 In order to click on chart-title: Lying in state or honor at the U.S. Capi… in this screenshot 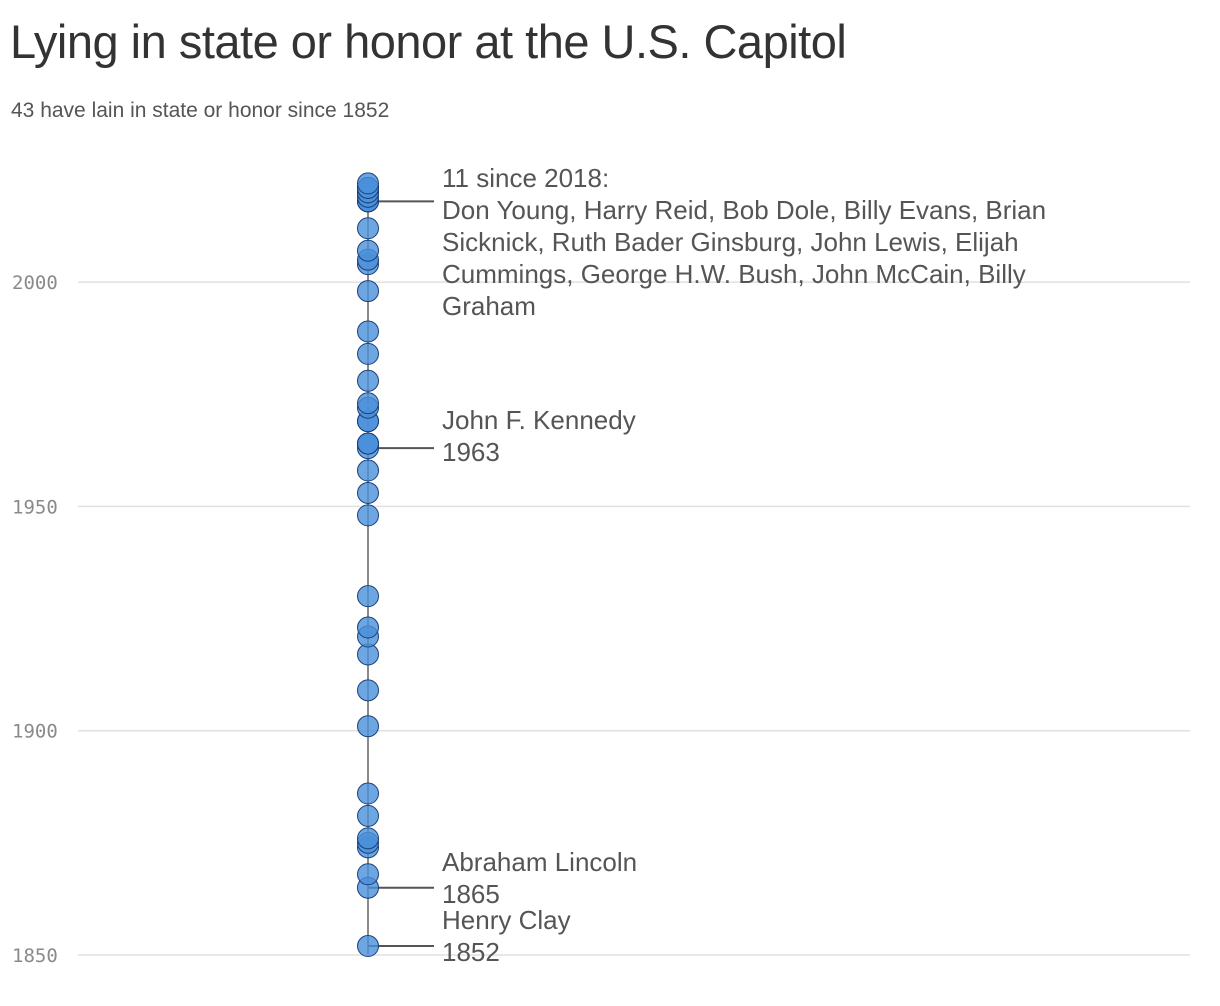, I will do `click(428, 41)`.